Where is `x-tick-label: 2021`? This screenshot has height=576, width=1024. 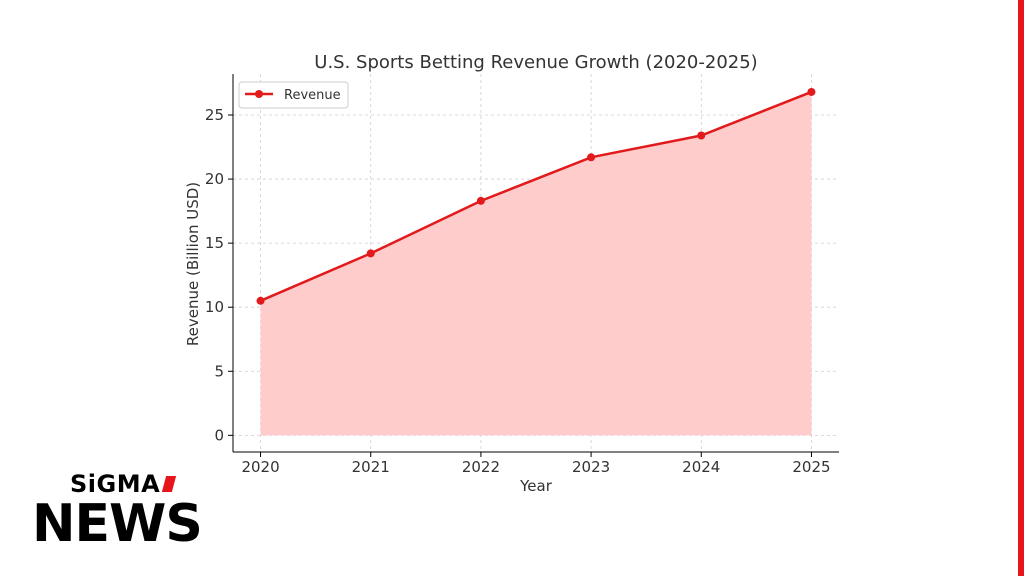 x-tick-label: 2021 is located at coordinates (371, 467).